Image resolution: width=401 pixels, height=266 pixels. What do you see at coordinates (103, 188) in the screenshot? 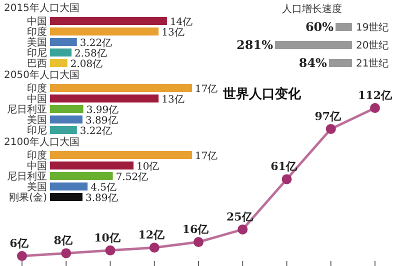
I see `data-label: 4.5亿` at bounding box center [103, 188].